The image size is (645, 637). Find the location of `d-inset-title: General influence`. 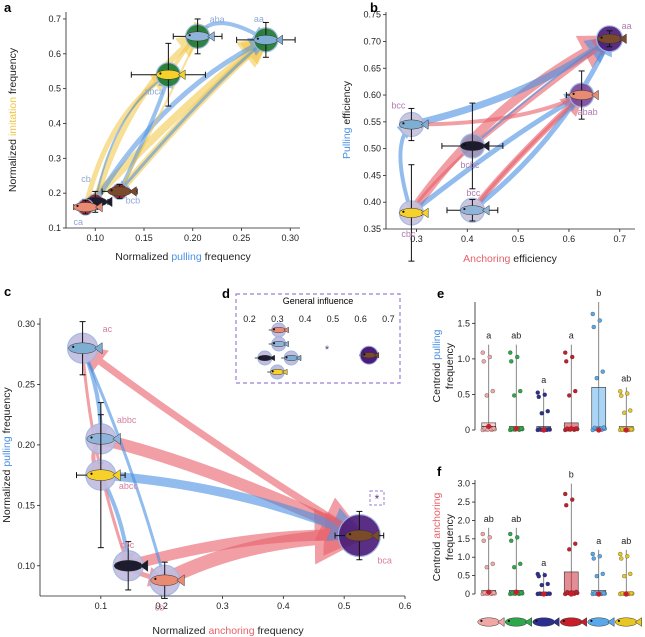

d-inset-title: General influence is located at coordinates (318, 301).